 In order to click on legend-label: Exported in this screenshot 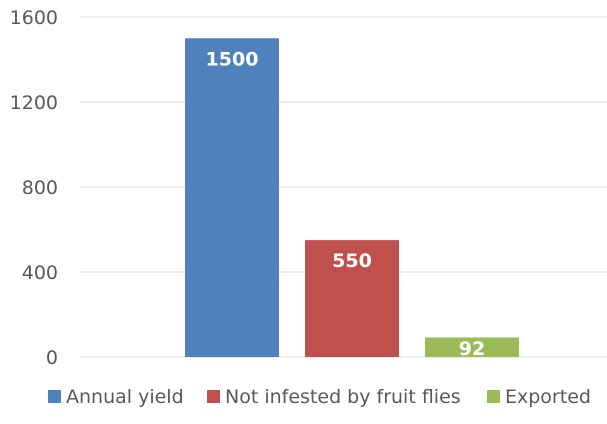, I will do `click(548, 397)`.